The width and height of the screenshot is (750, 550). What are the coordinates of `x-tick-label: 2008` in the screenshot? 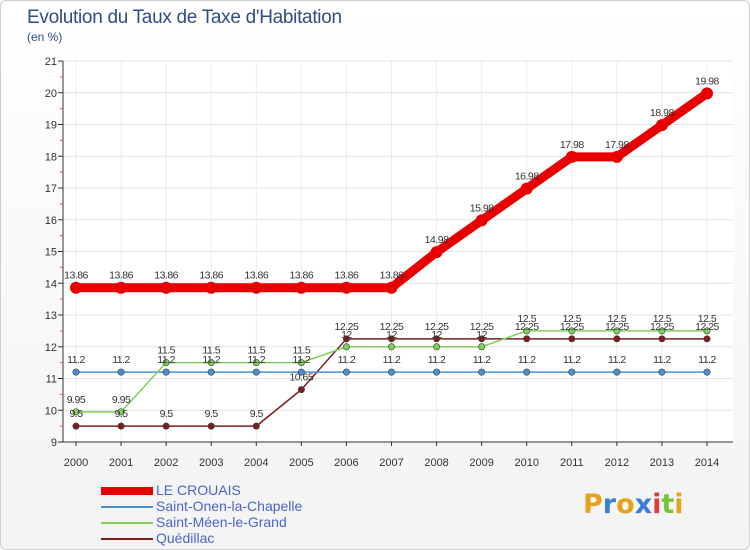 It's located at (436, 463).